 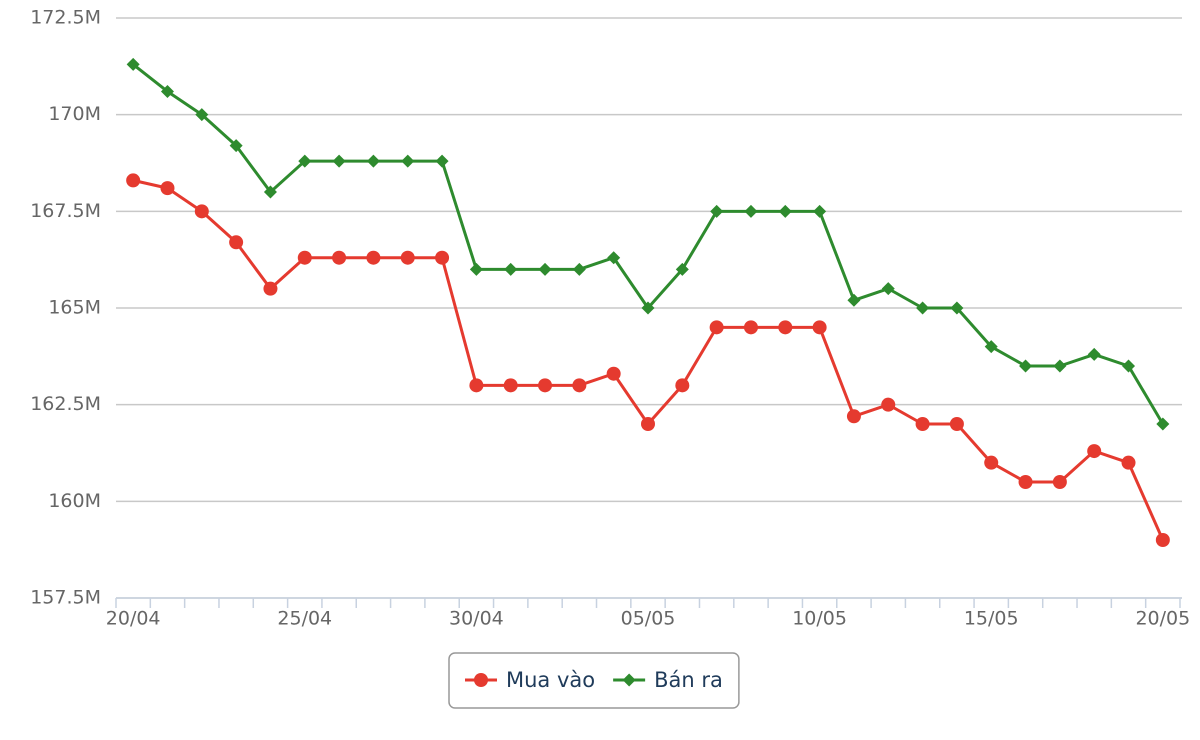 I want to click on legend-box, so click(x=594, y=680).